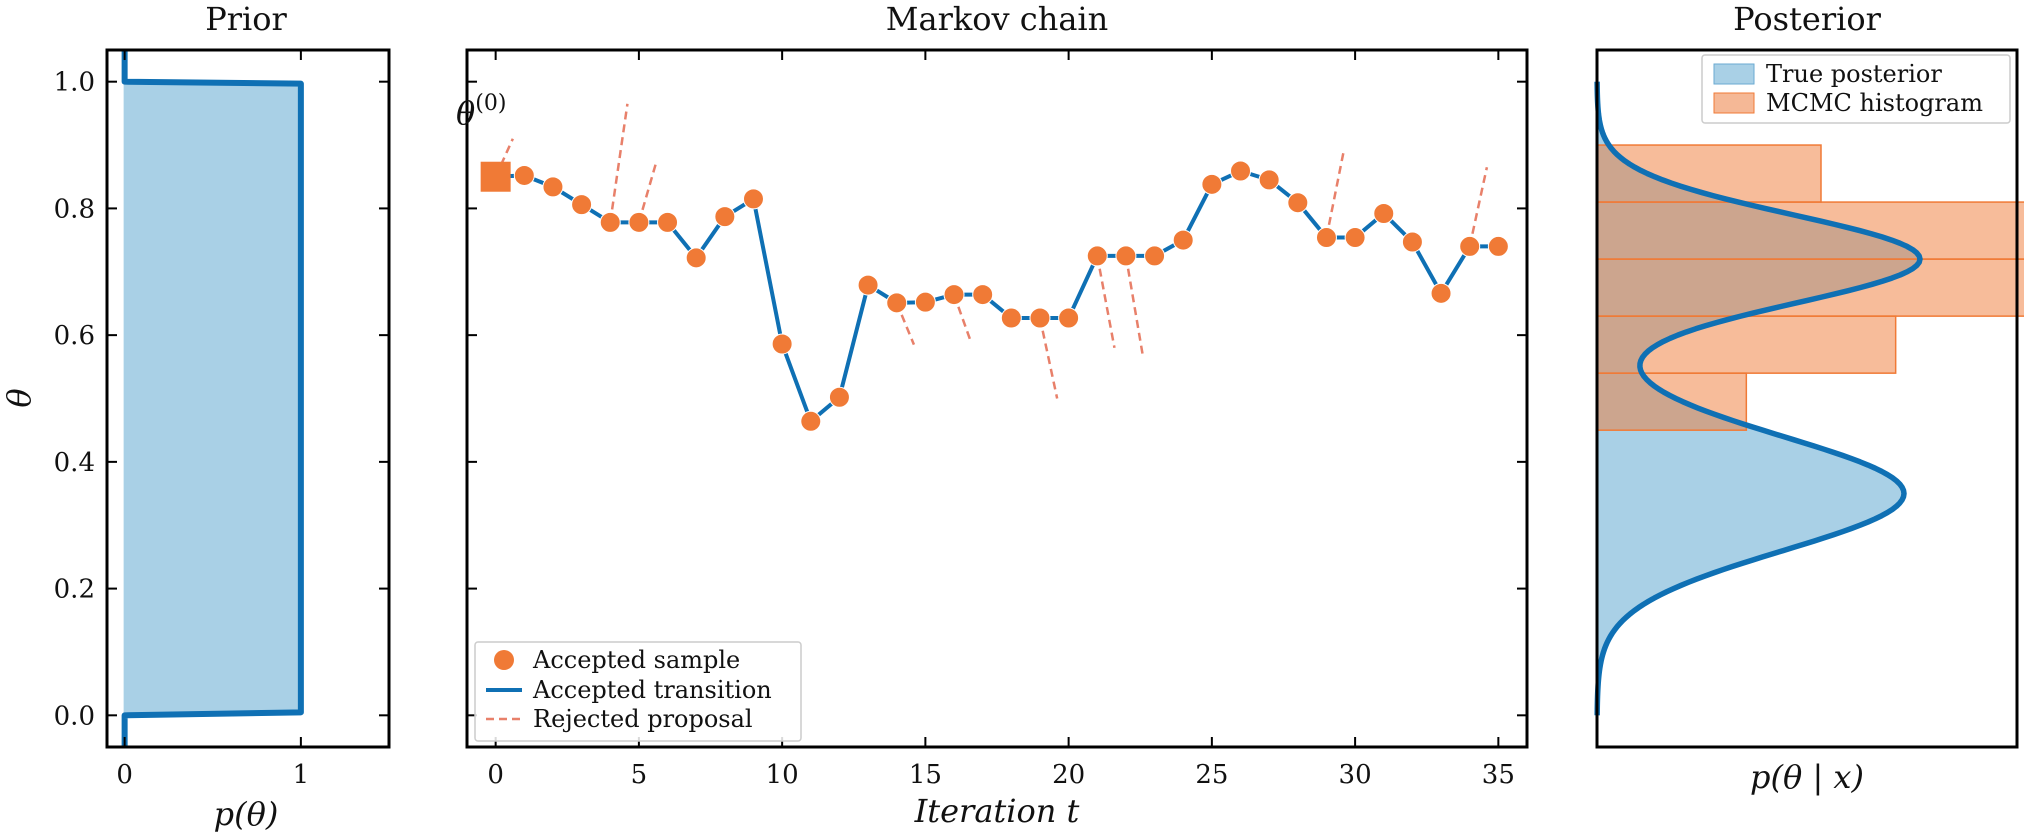 This screenshot has height=840, width=2024. Describe the element at coordinates (74, 209) in the screenshot. I see `prior-y-tick-label: 0.8` at that location.